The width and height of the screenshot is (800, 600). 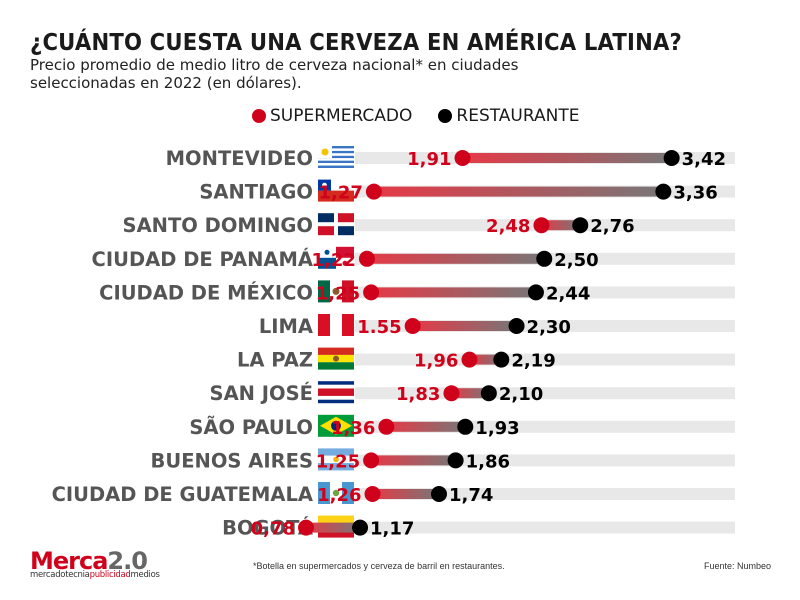 I want to click on city-label: SANTO DOMINGO, so click(x=218, y=225).